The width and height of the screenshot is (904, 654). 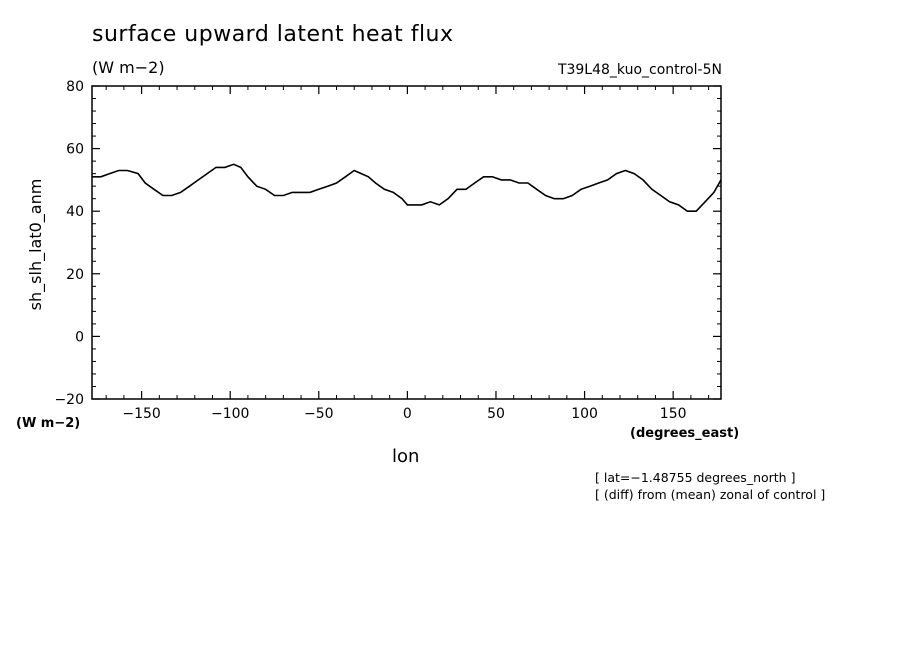 I want to click on chart-title: surface upward latent heat flux, so click(x=273, y=34).